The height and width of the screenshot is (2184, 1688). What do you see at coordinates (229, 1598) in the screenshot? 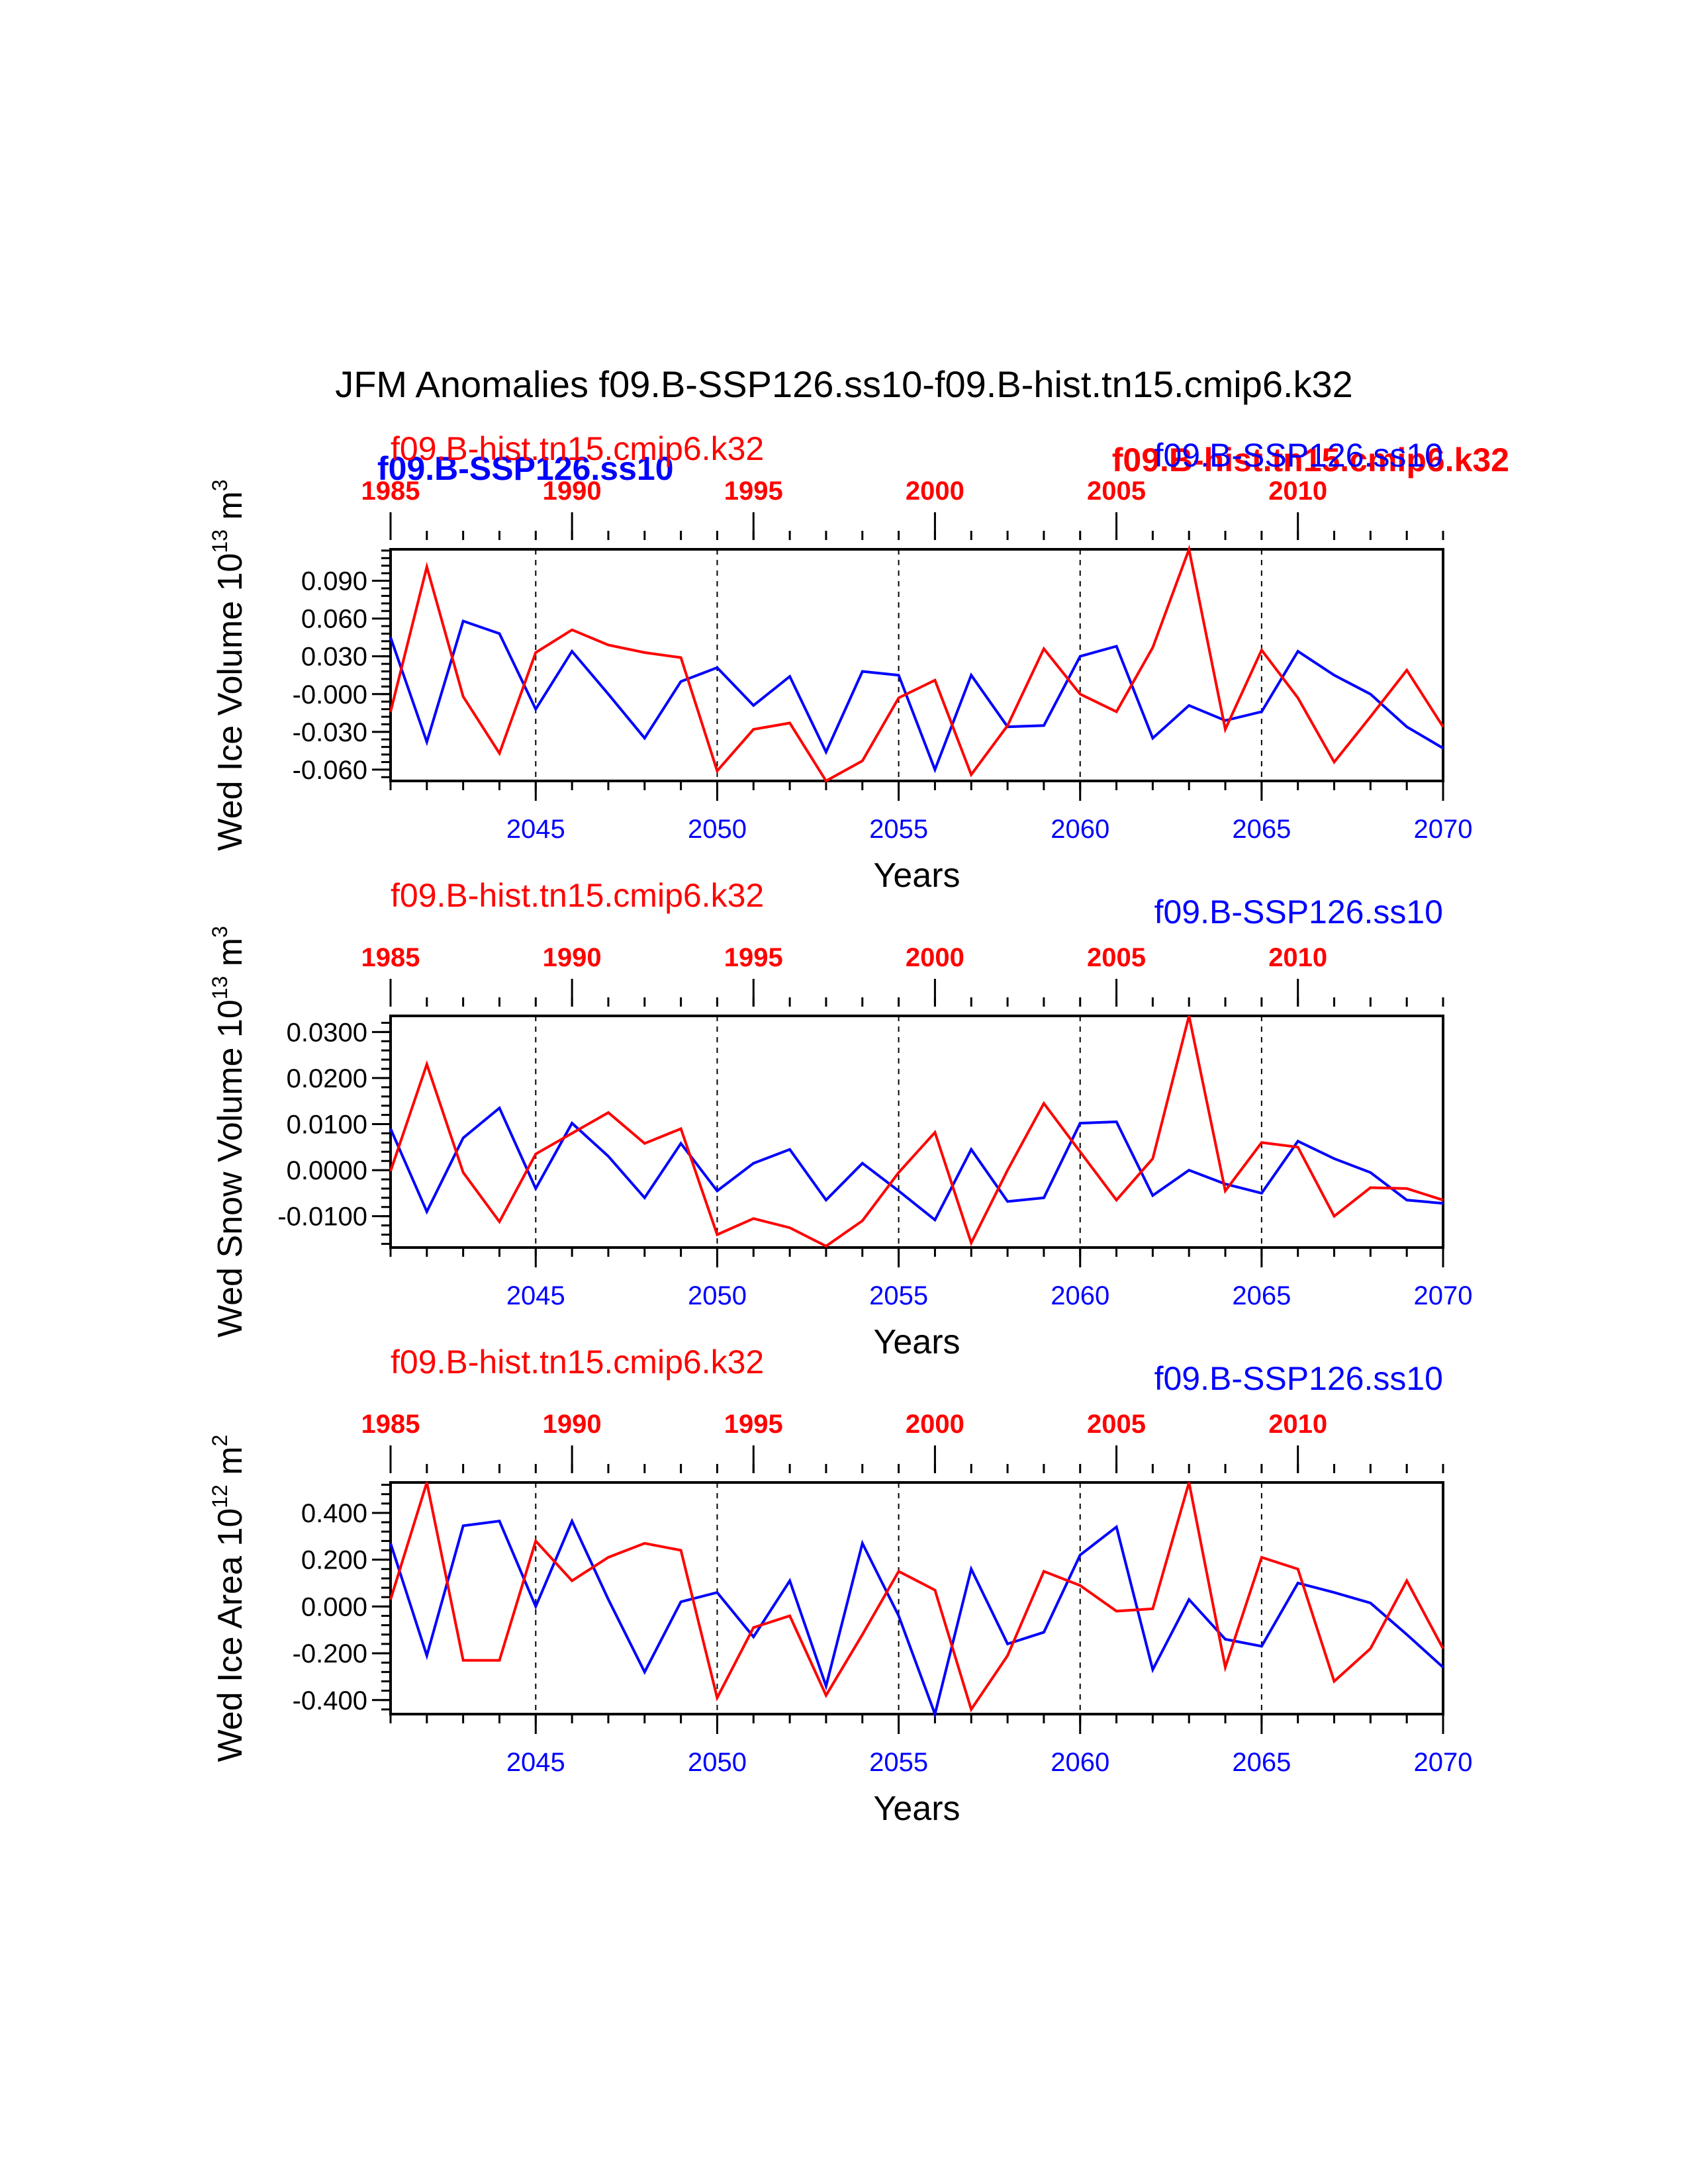
I see `y-axis-title: Wed Ice Area 1012 m2` at bounding box center [229, 1598].